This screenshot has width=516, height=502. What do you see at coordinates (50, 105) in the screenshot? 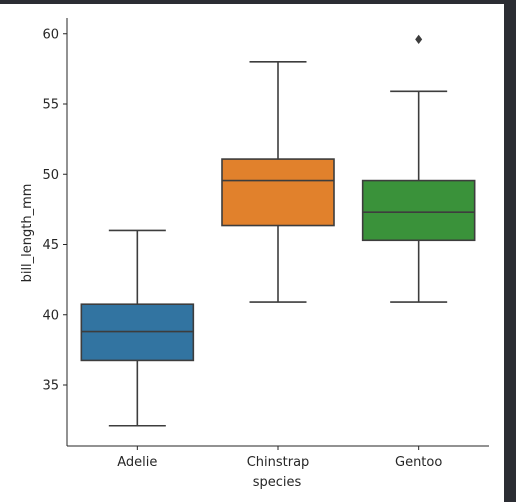
I see `y-tick-label: 55` at bounding box center [50, 105].